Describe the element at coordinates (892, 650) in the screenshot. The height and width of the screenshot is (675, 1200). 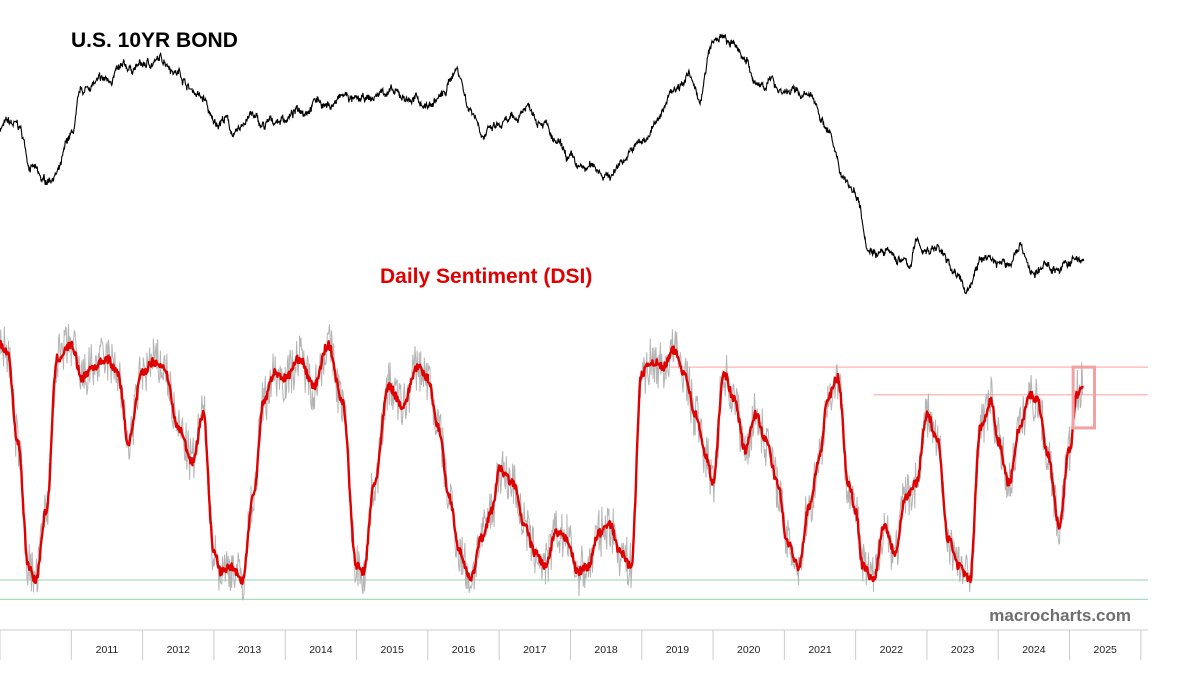
I see `x-tick-label-2022: 2022` at that location.